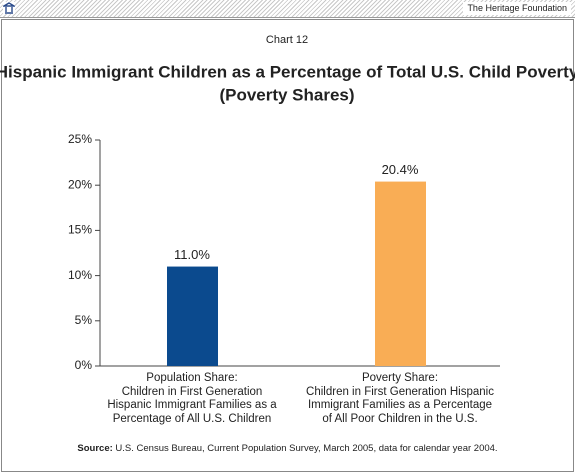 This screenshot has width=575, height=473. Describe the element at coordinates (517, 8) in the screenshot. I see `organization: The Heritage Foundation` at that location.